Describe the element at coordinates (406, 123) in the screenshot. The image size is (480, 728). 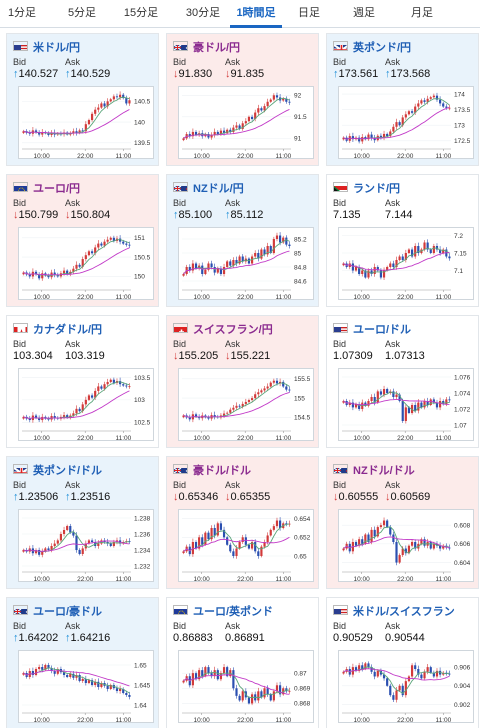
I see `price-chart: 174 173.5 173 172.5 10:00 22:00 11:00` at that location.